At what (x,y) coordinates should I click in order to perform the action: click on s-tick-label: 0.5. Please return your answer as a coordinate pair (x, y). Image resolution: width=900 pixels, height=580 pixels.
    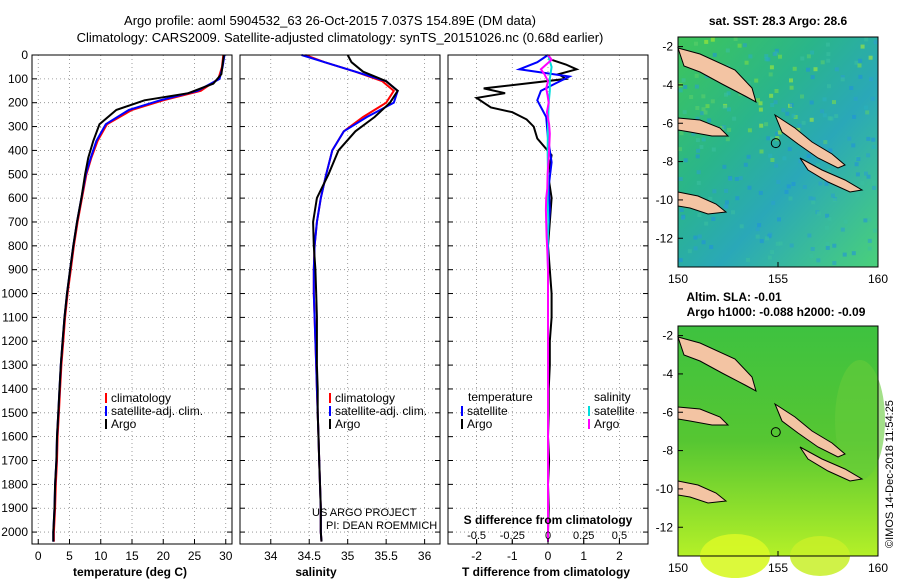
    Looking at the image, I should click on (619, 536).